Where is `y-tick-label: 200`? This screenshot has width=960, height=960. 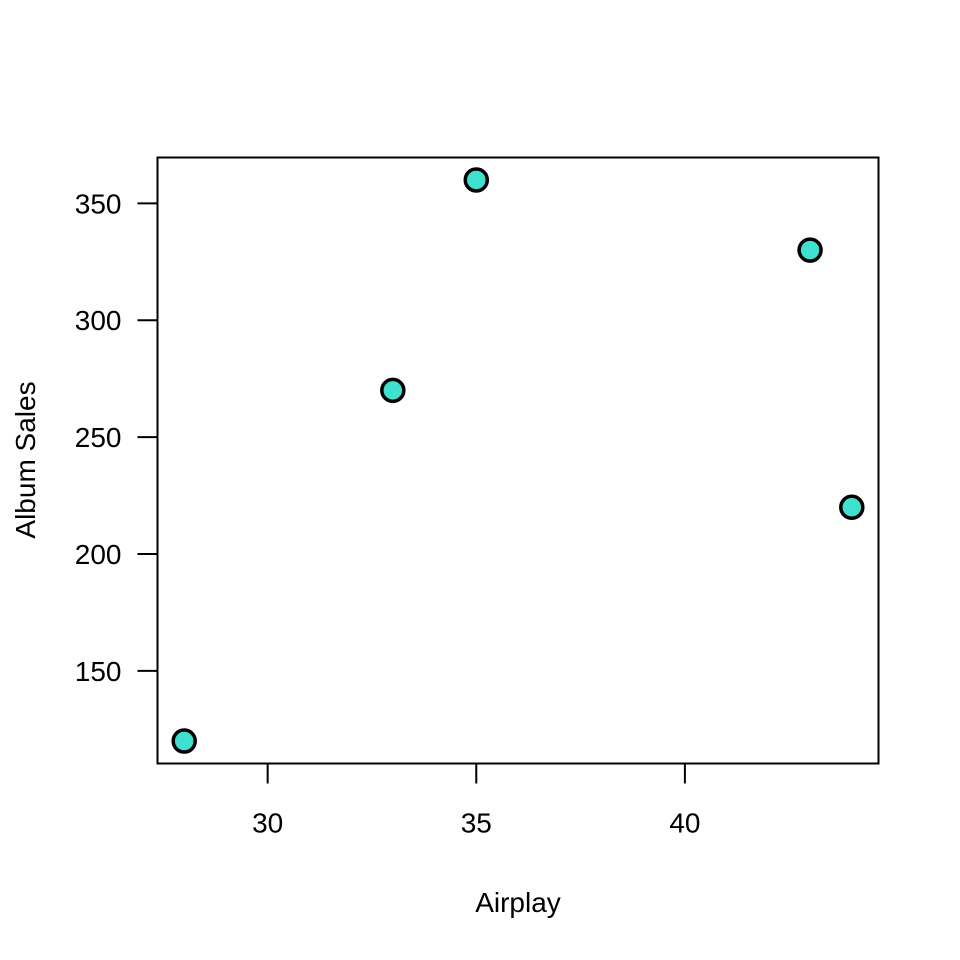 y-tick-label: 200 is located at coordinates (98, 554).